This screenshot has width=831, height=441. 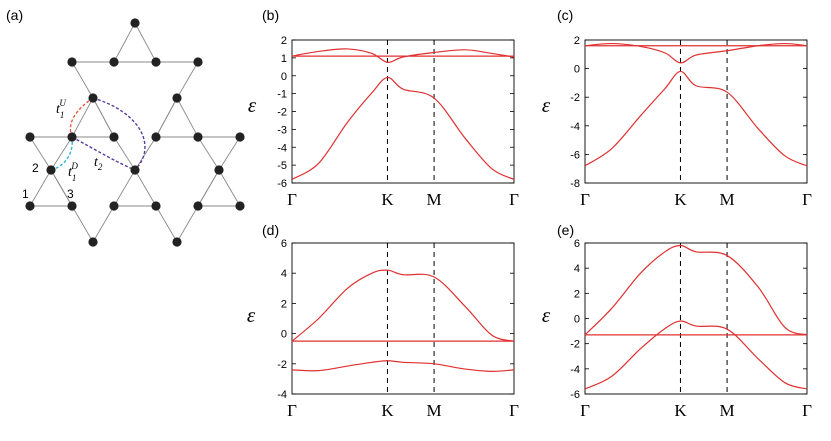 What do you see at coordinates (25, 194) in the screenshot?
I see `site-label-1: 1` at bounding box center [25, 194].